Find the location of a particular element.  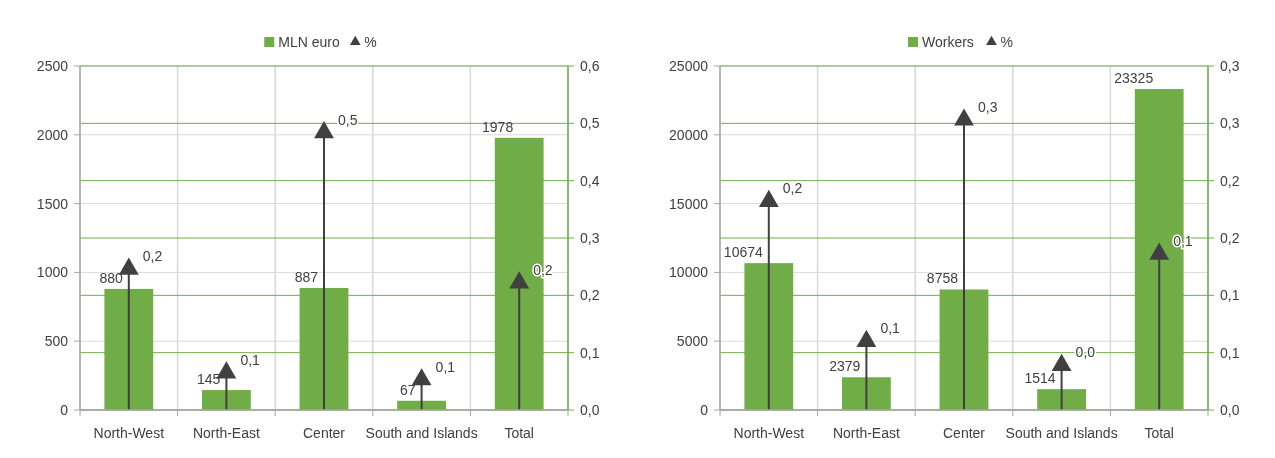

y-tick-label: 2500 is located at coordinates (52, 65).